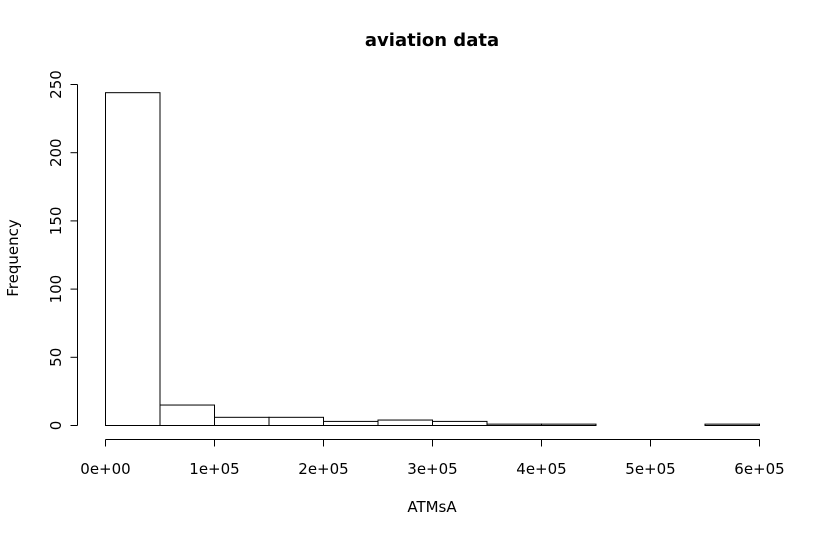 This screenshot has width=826, height=537. What do you see at coordinates (432, 40) in the screenshot?
I see `chart-title: aviation data` at bounding box center [432, 40].